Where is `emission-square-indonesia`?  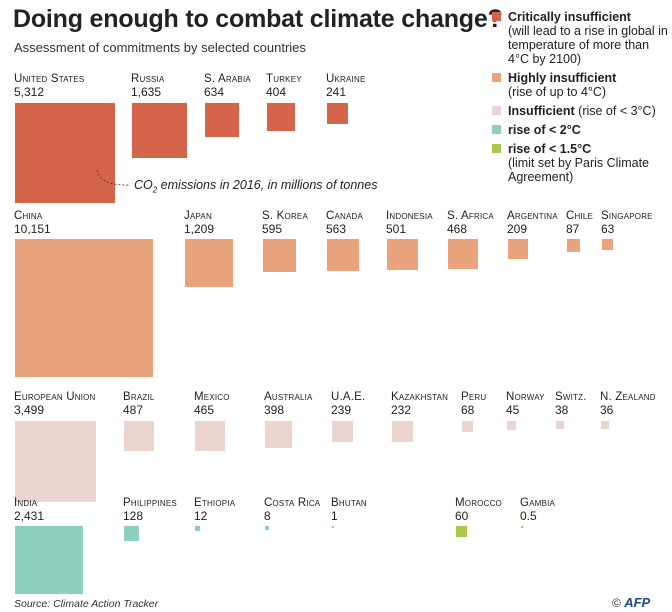
emission-square-indonesia is located at coordinates (402, 254).